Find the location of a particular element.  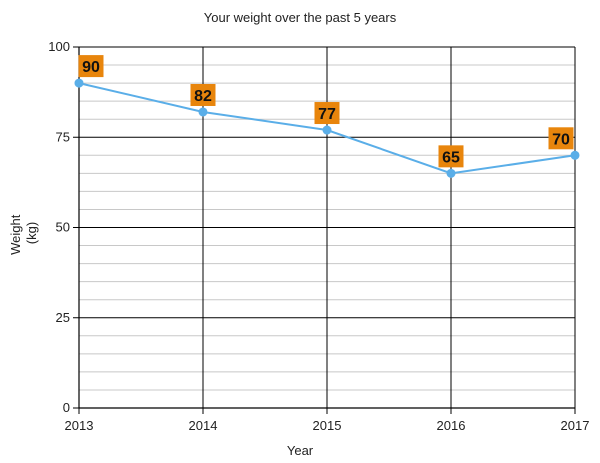

data-label: 90 is located at coordinates (91, 67).